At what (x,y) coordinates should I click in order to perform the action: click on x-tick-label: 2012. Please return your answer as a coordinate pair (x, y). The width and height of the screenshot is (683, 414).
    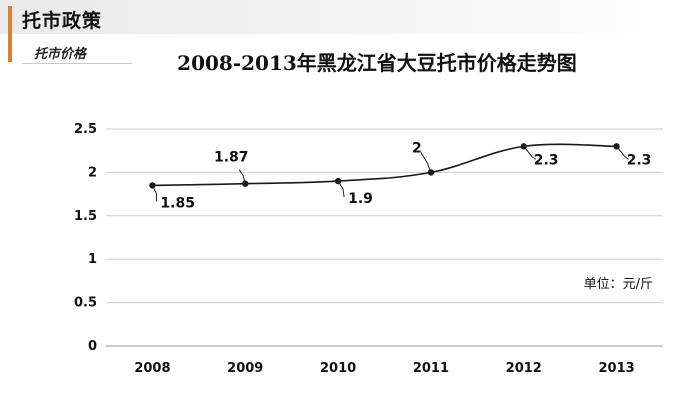
    Looking at the image, I should click on (524, 368).